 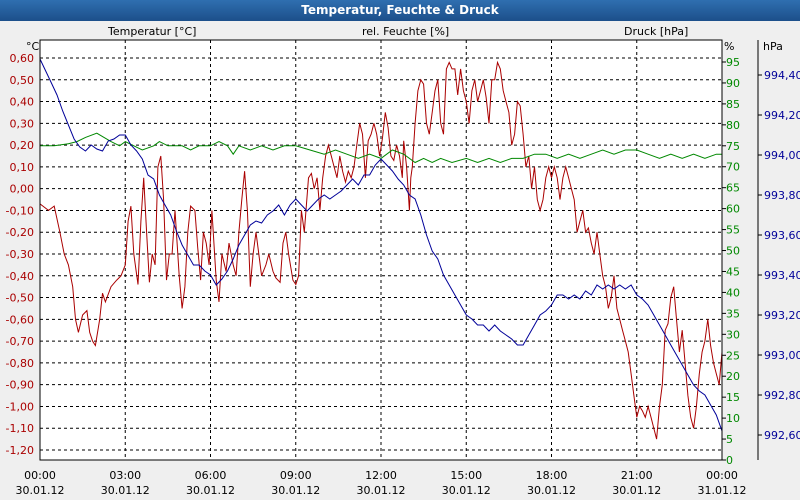 I want to click on hum-tick-label: 15, so click(x=733, y=397).